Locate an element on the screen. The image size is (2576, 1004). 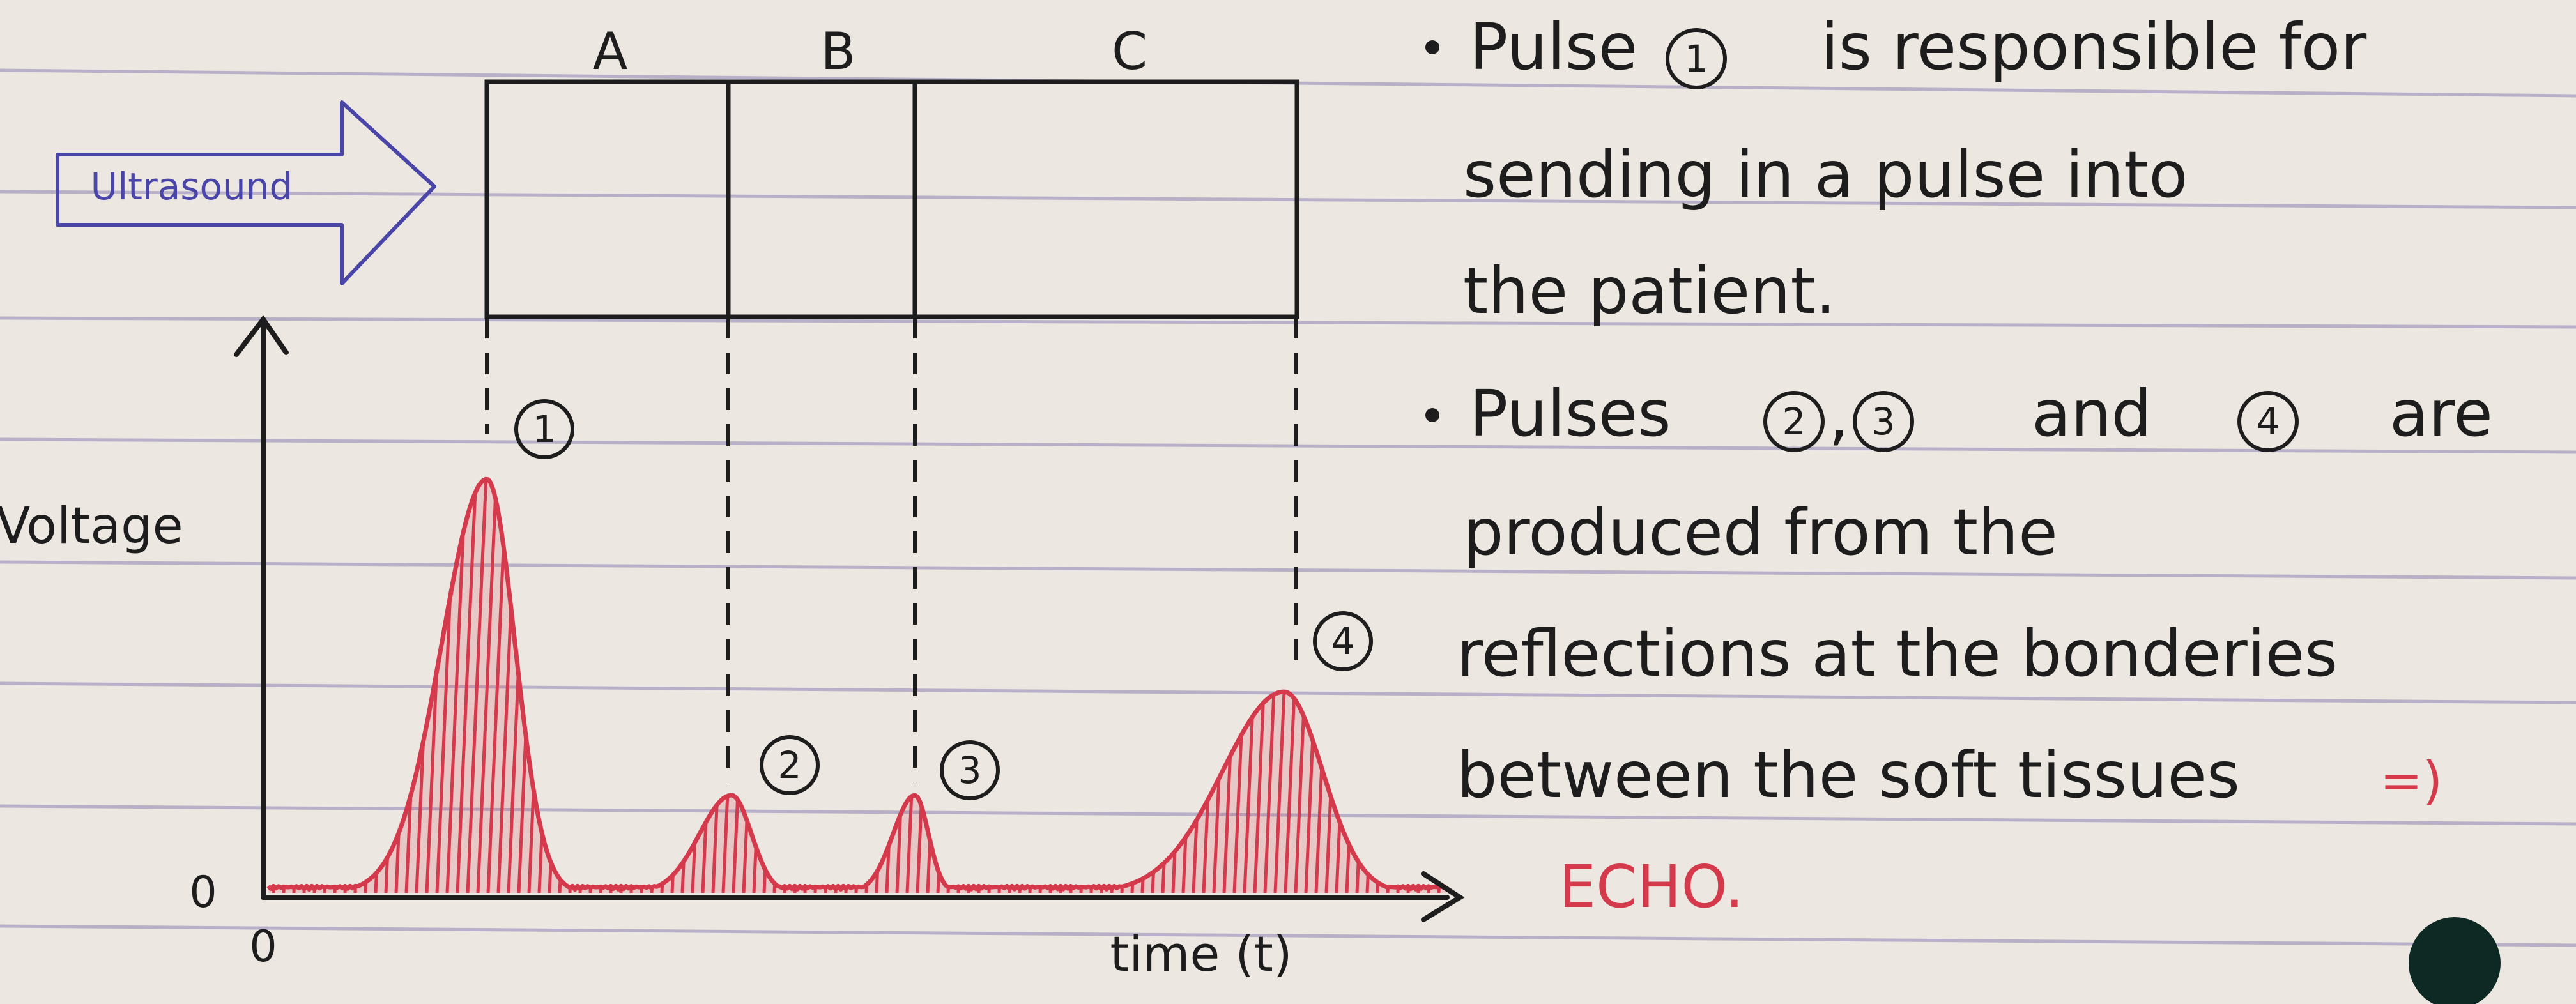
region-label-b: B is located at coordinates (838, 51).